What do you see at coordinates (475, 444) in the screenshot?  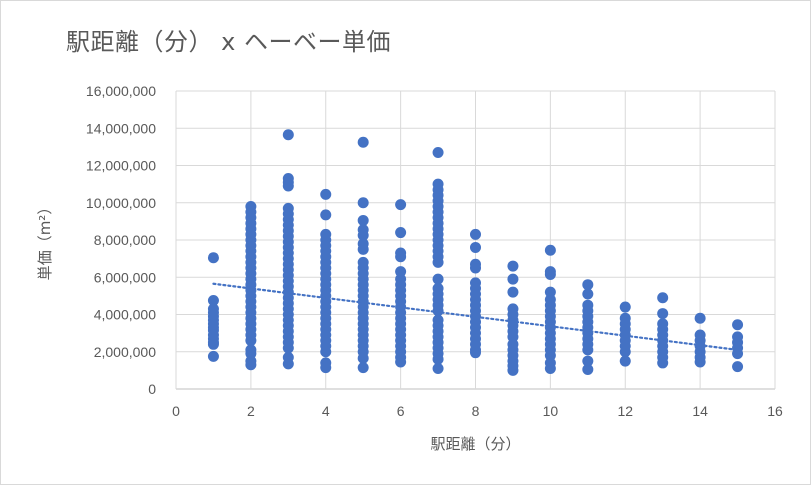 I see `x-axis-title: 駅距離（分）` at bounding box center [475, 444].